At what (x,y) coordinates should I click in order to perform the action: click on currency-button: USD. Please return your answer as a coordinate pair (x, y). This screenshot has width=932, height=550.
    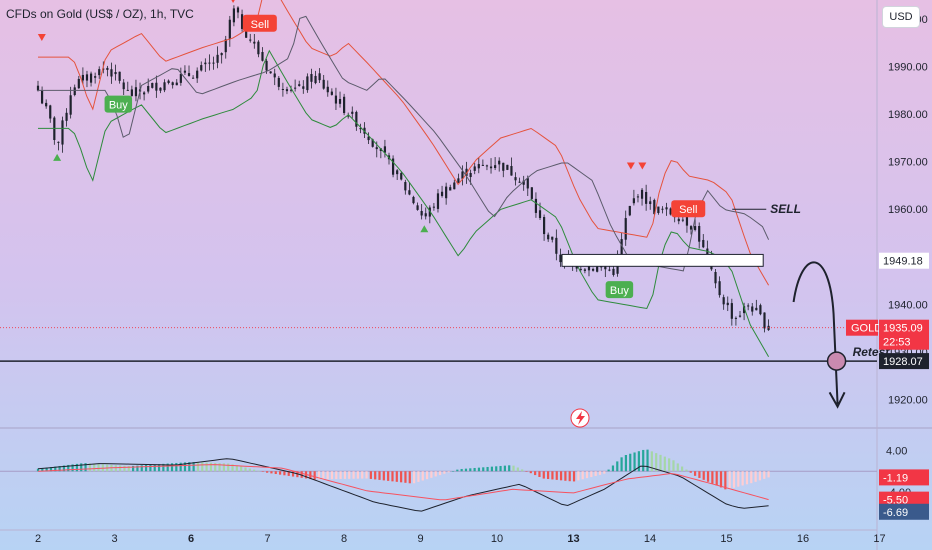
    Looking at the image, I should click on (901, 17).